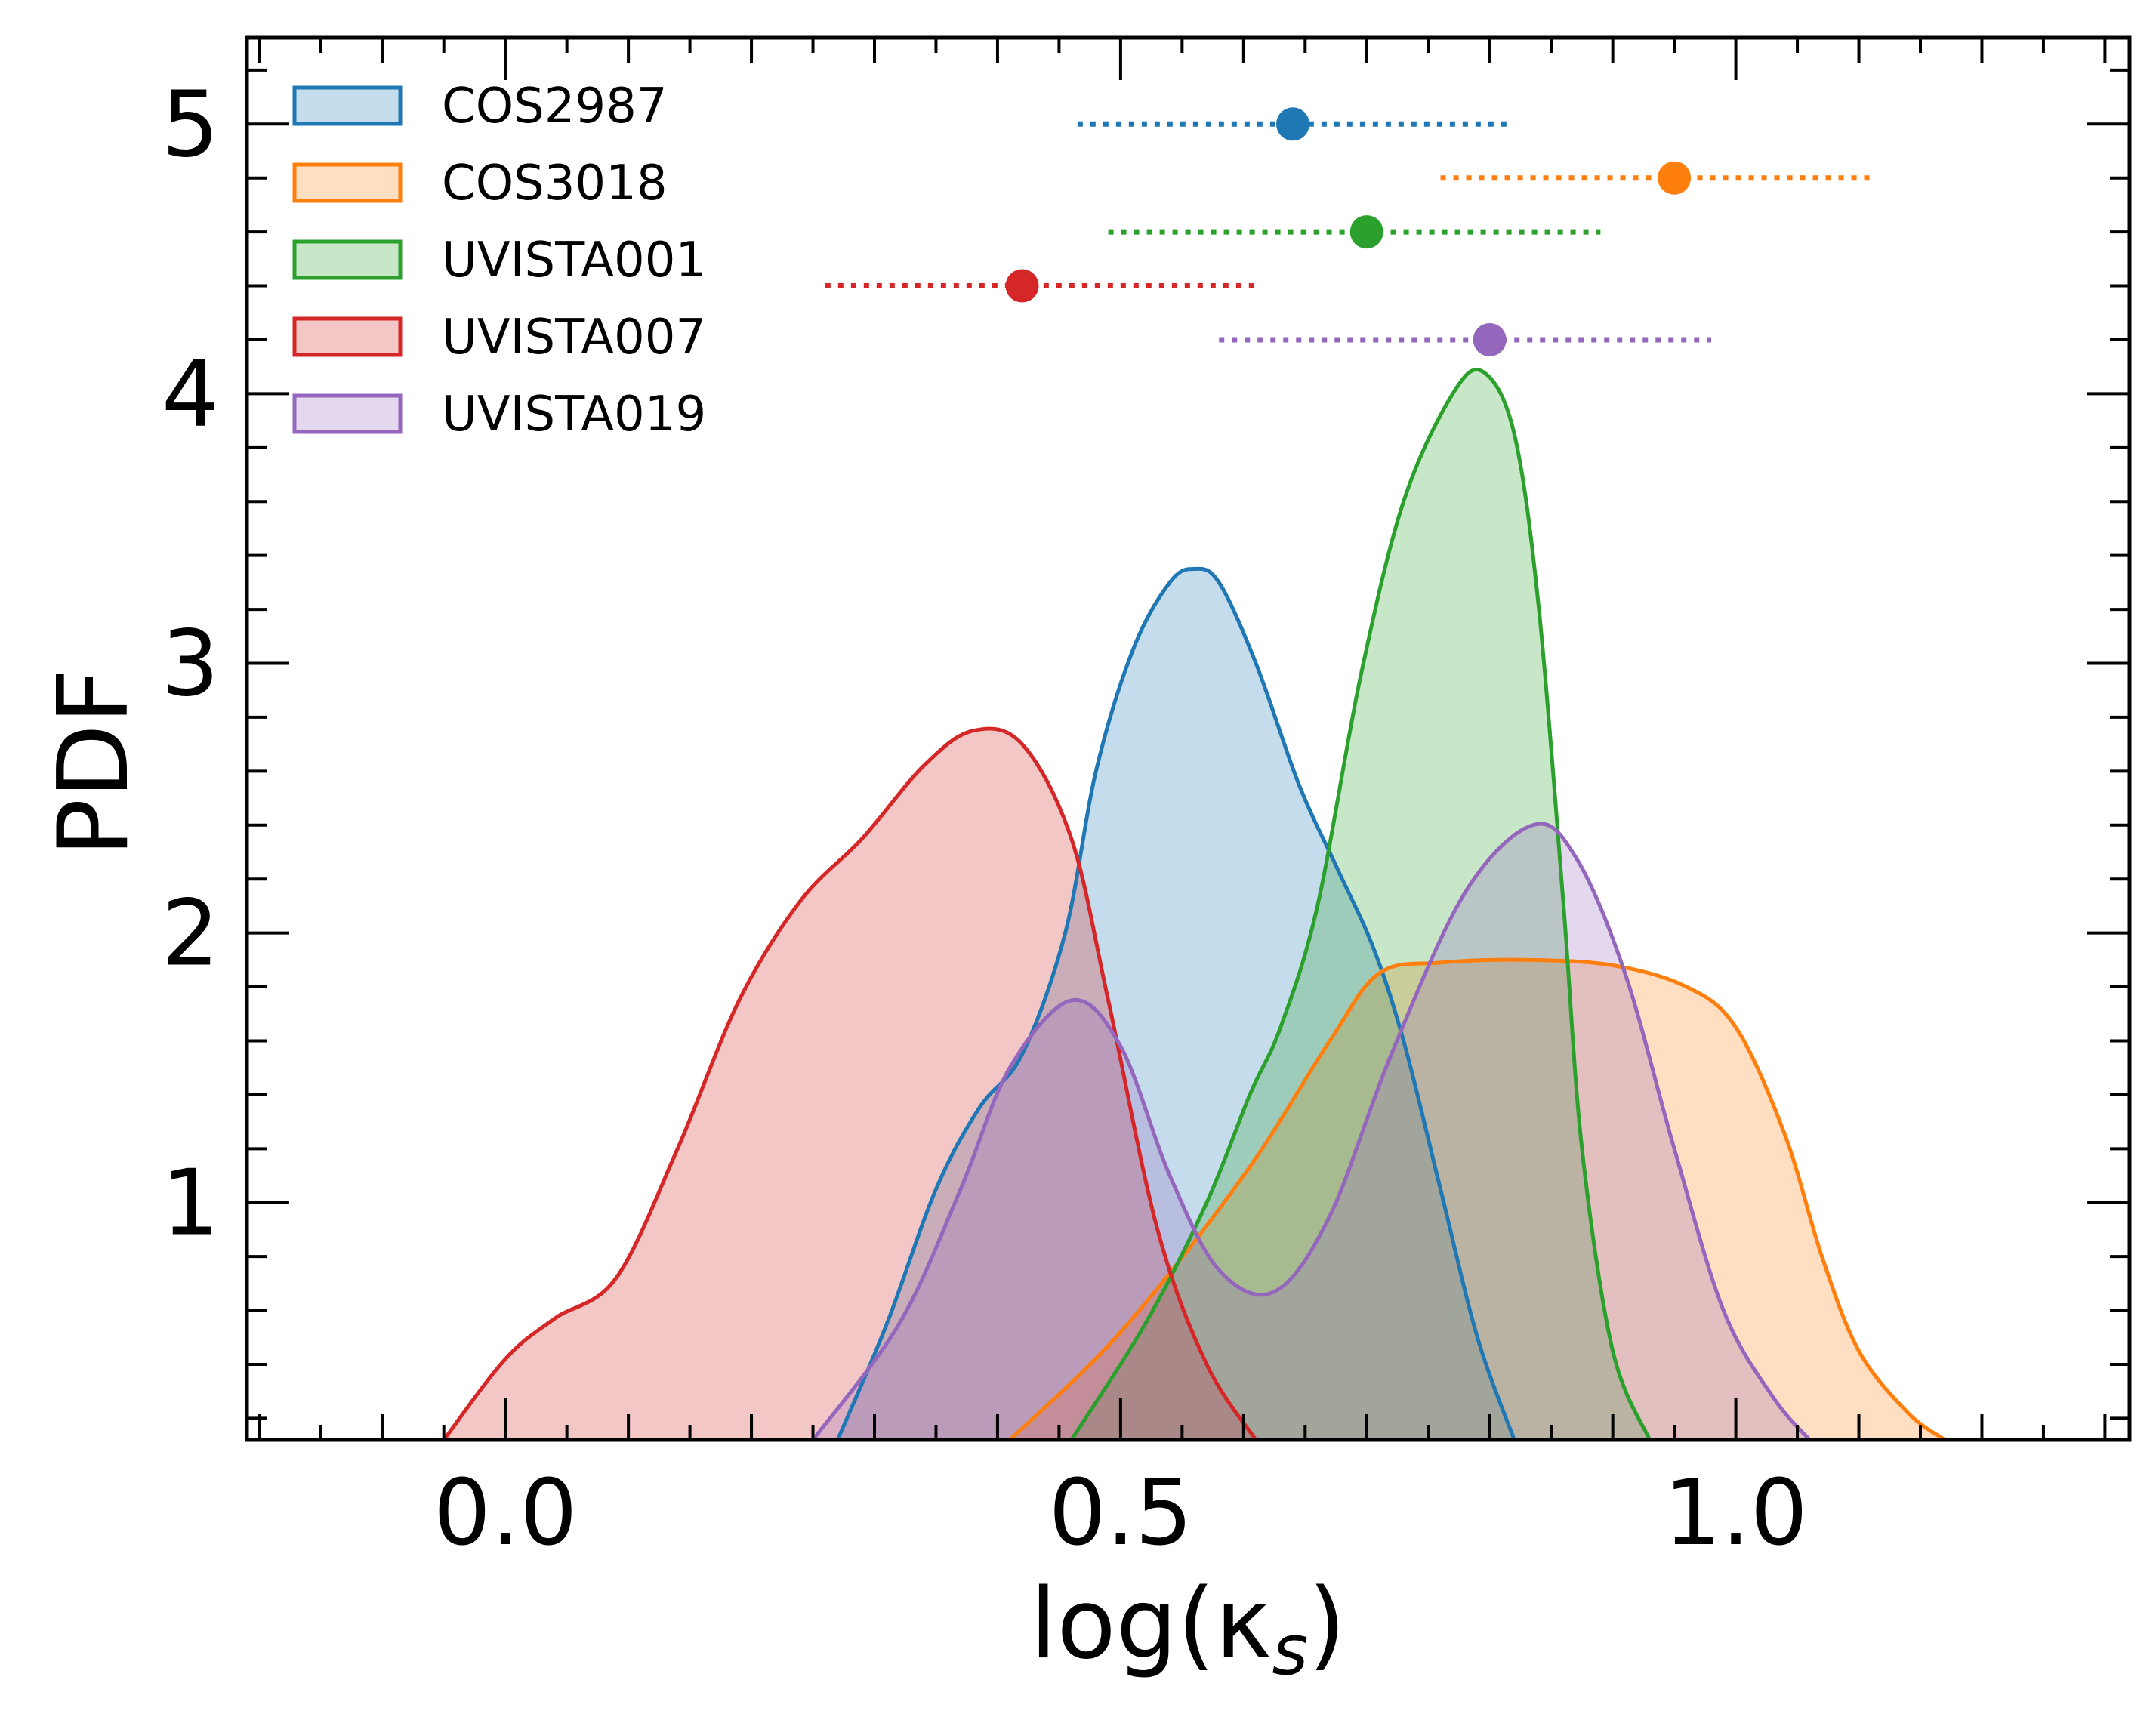 The image size is (2156, 1717). Describe the element at coordinates (1290, 1650) in the screenshot. I see `x-axis-title-subscript: s` at that location.